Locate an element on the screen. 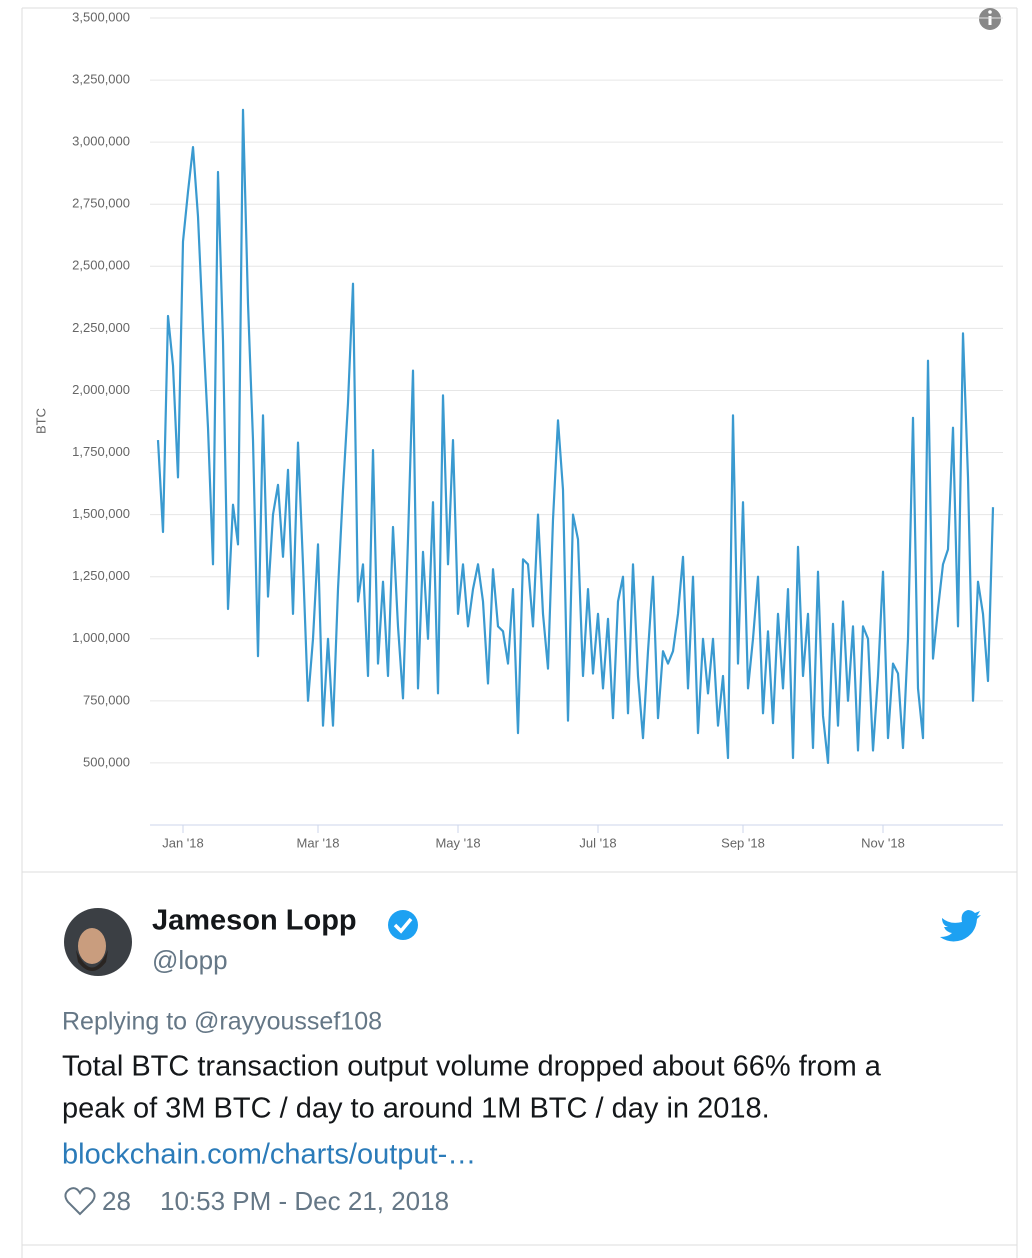 The image size is (1032, 1258). x-tick-label: Nov '18 is located at coordinates (883, 842).